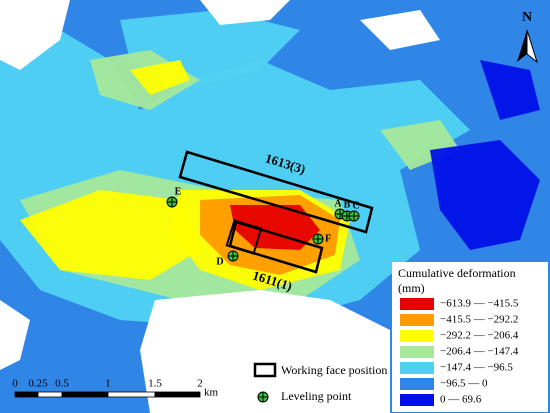  What do you see at coordinates (244, 237) in the screenshot?
I see `working-face-inner` at bounding box center [244, 237].